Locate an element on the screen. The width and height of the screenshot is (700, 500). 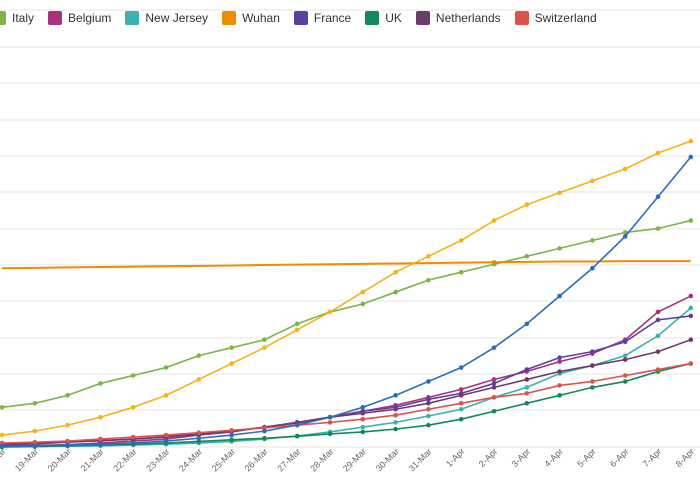
x-tick-label: 20-Mar is located at coordinates (59, 459).